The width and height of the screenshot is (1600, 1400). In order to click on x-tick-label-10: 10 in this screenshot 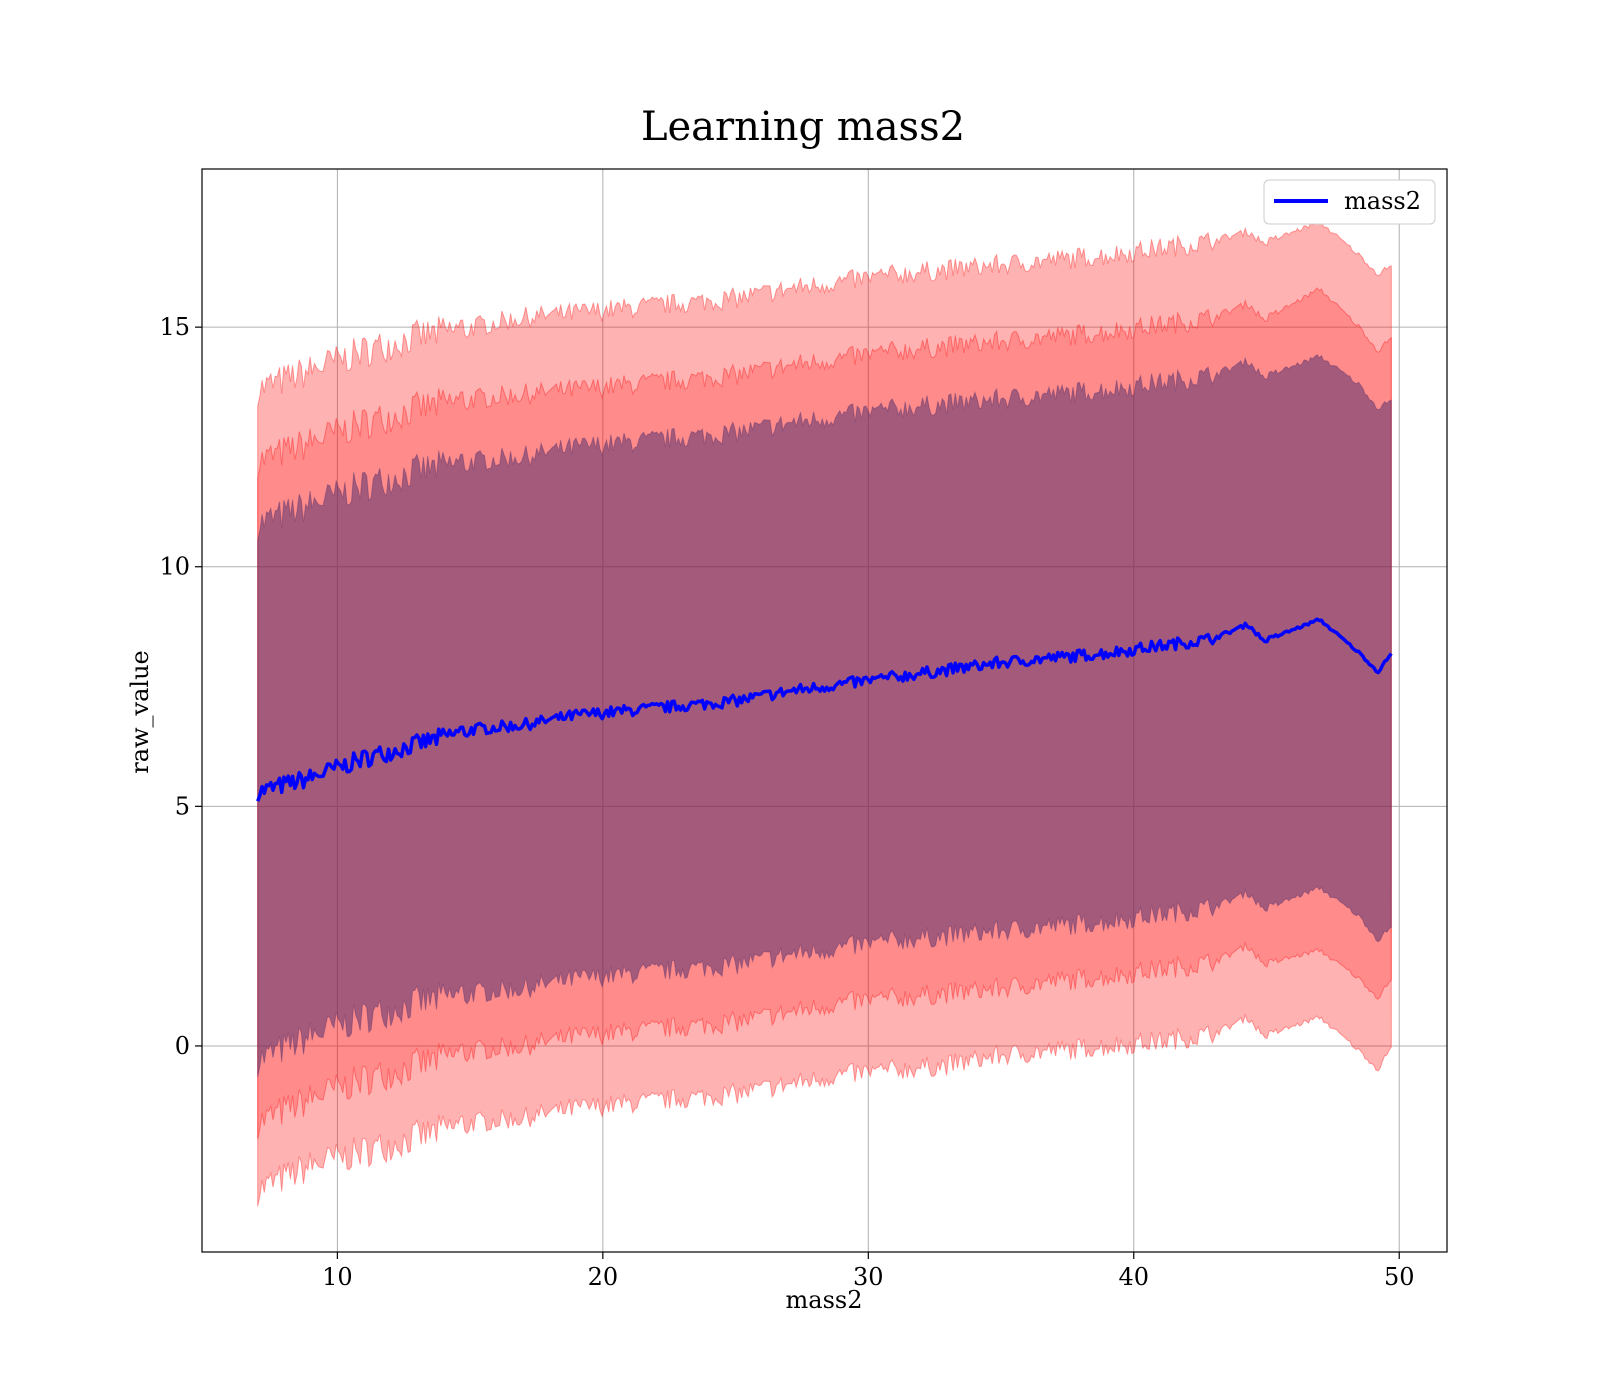, I will do `click(337, 1277)`.